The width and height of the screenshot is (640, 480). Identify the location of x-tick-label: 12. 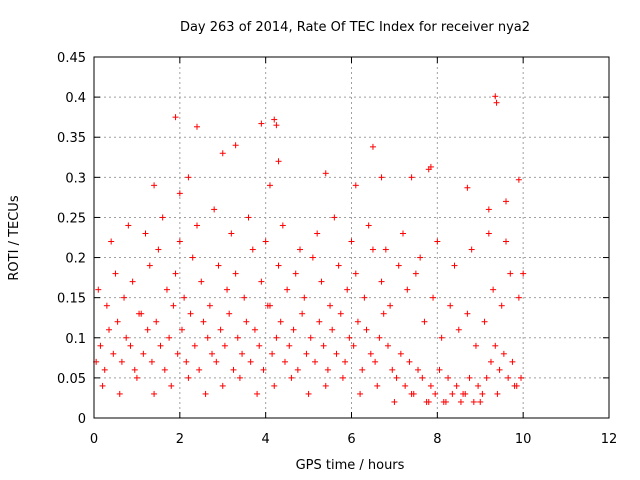
(609, 439).